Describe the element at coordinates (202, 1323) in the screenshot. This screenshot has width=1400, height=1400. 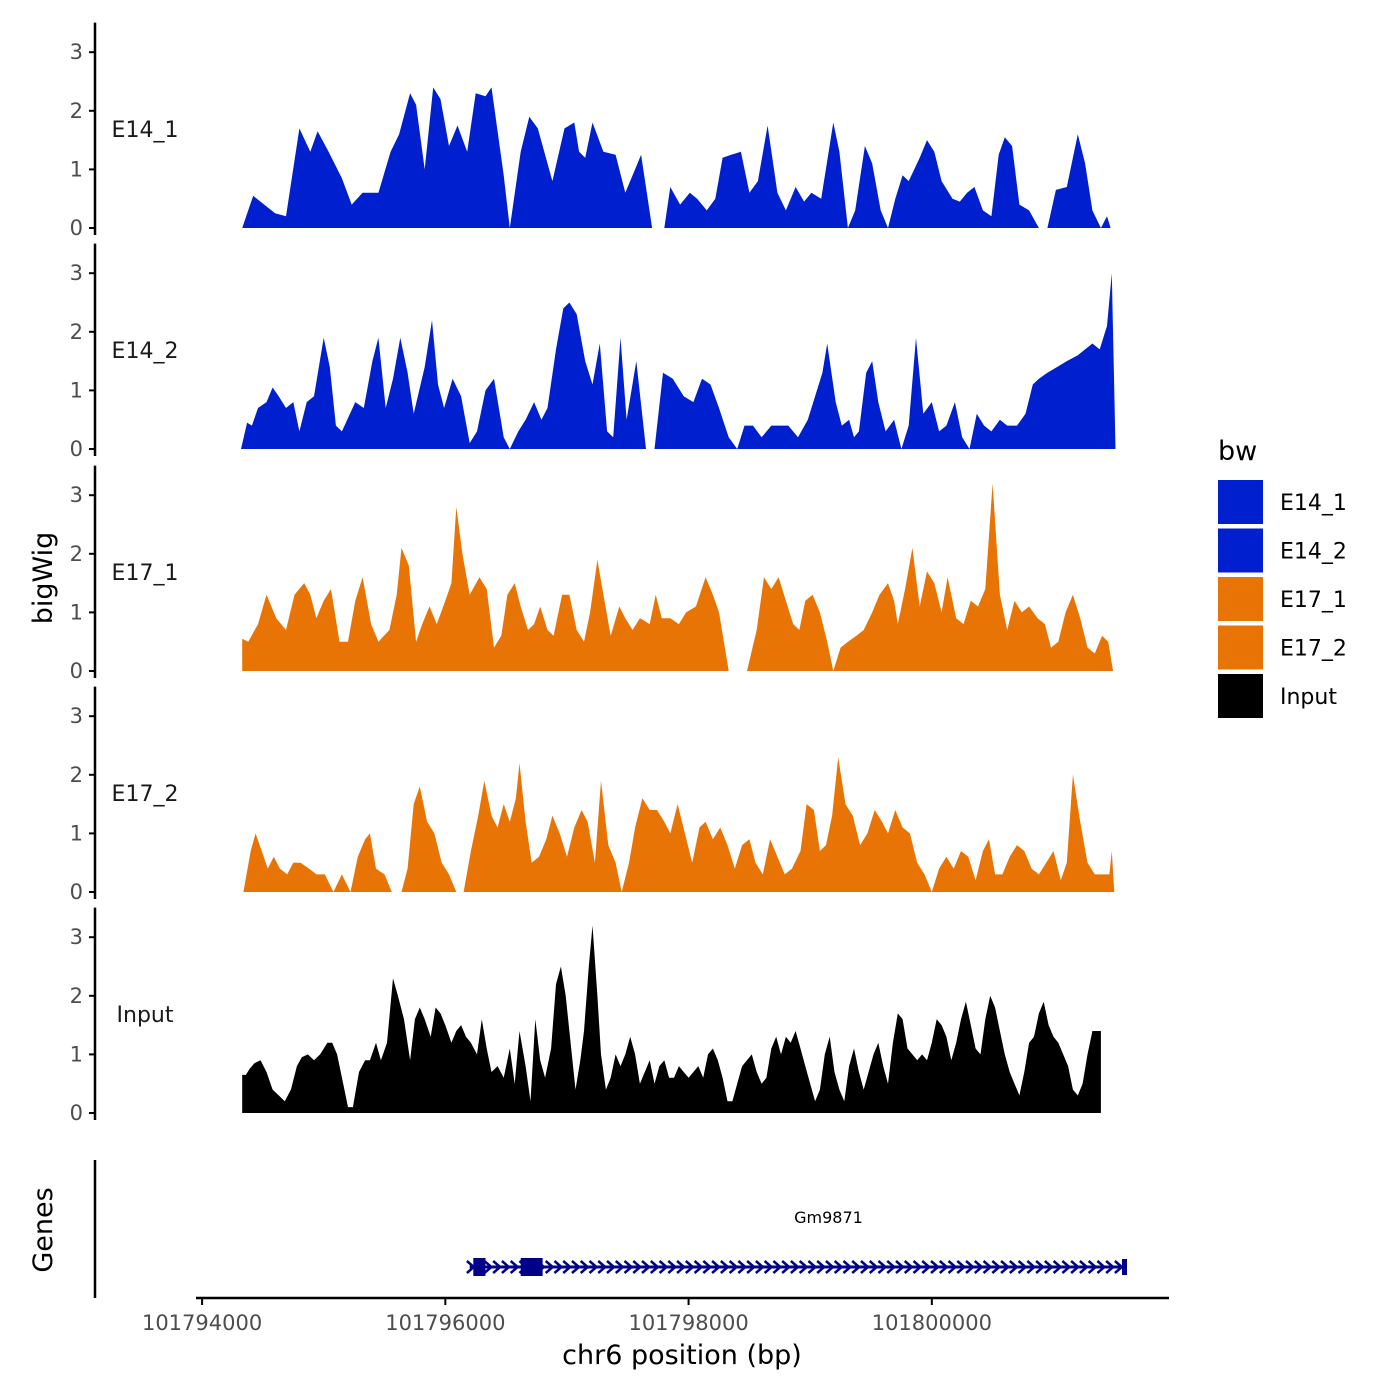
I see `x-tick-label: 101794000` at that location.